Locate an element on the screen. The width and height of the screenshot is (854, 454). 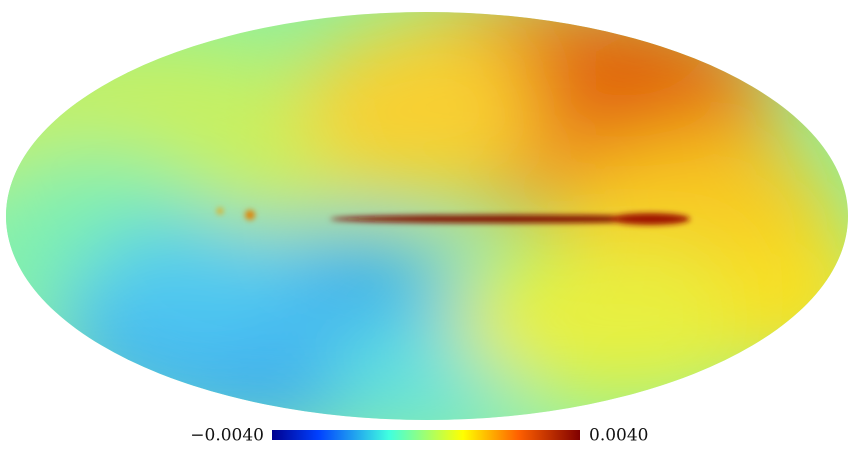
colorbar-max-label: 0.0040 is located at coordinates (618, 436).